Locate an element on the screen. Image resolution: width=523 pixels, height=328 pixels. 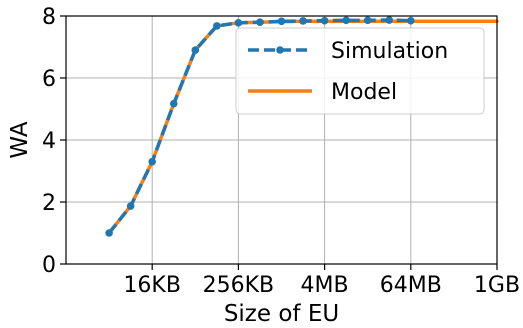
y-tick-label: 6 is located at coordinates (49, 79).